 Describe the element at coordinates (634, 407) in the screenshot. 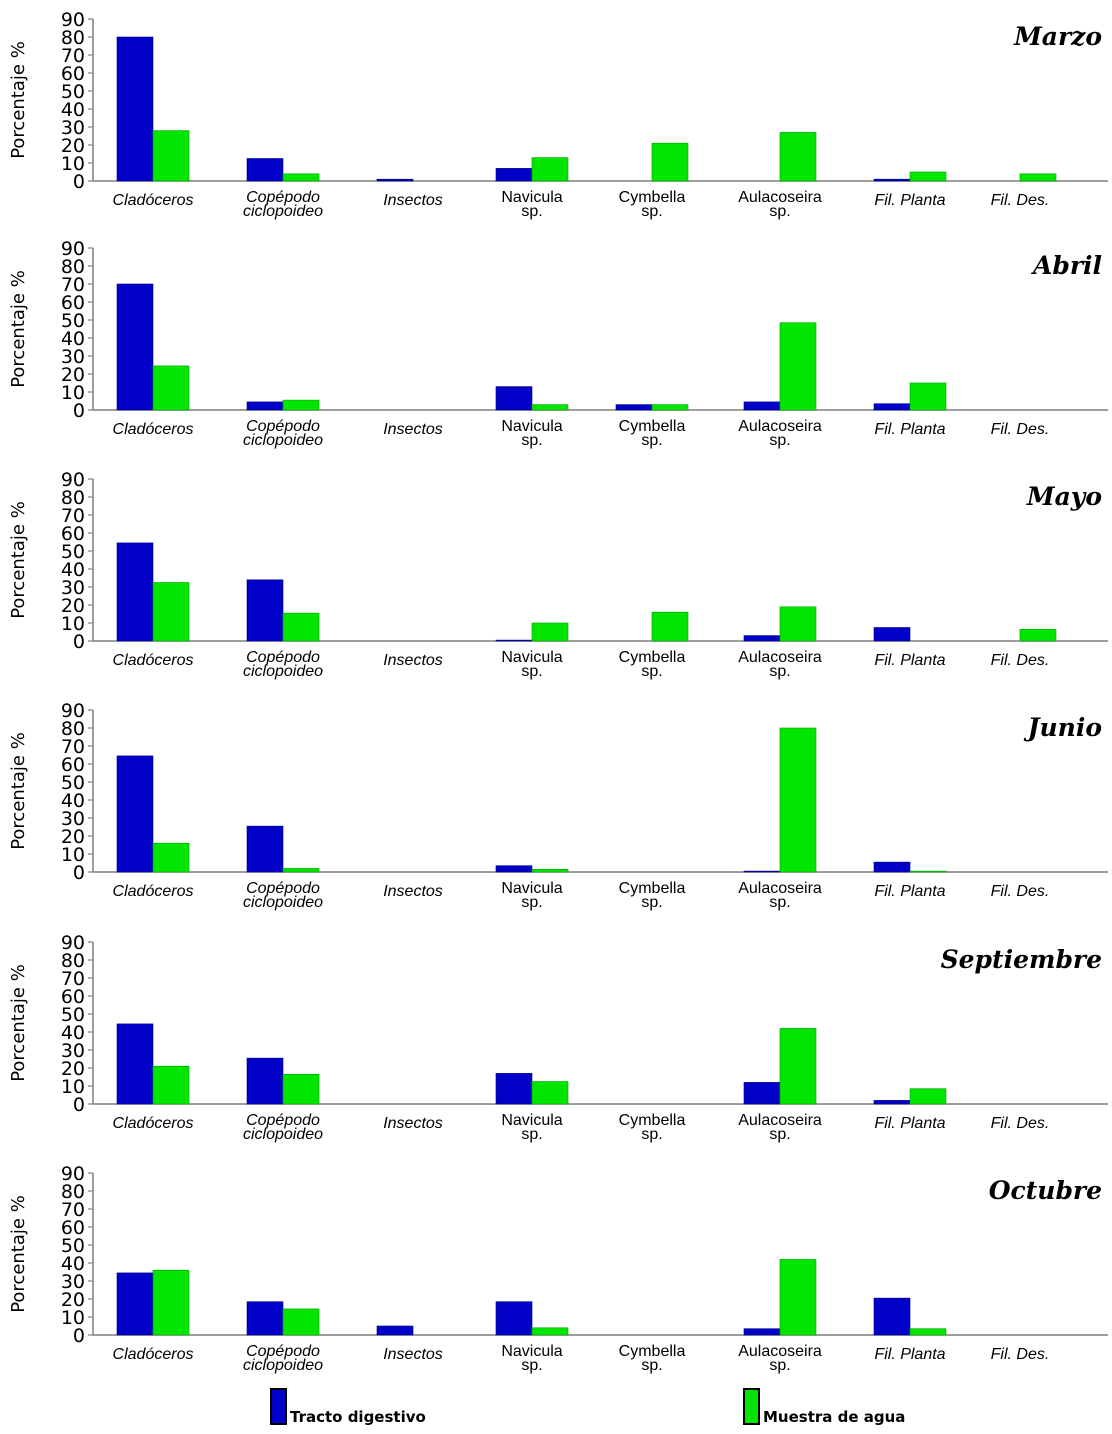

I see `bar-tracto-digestivo-cymbella-sp` at that location.